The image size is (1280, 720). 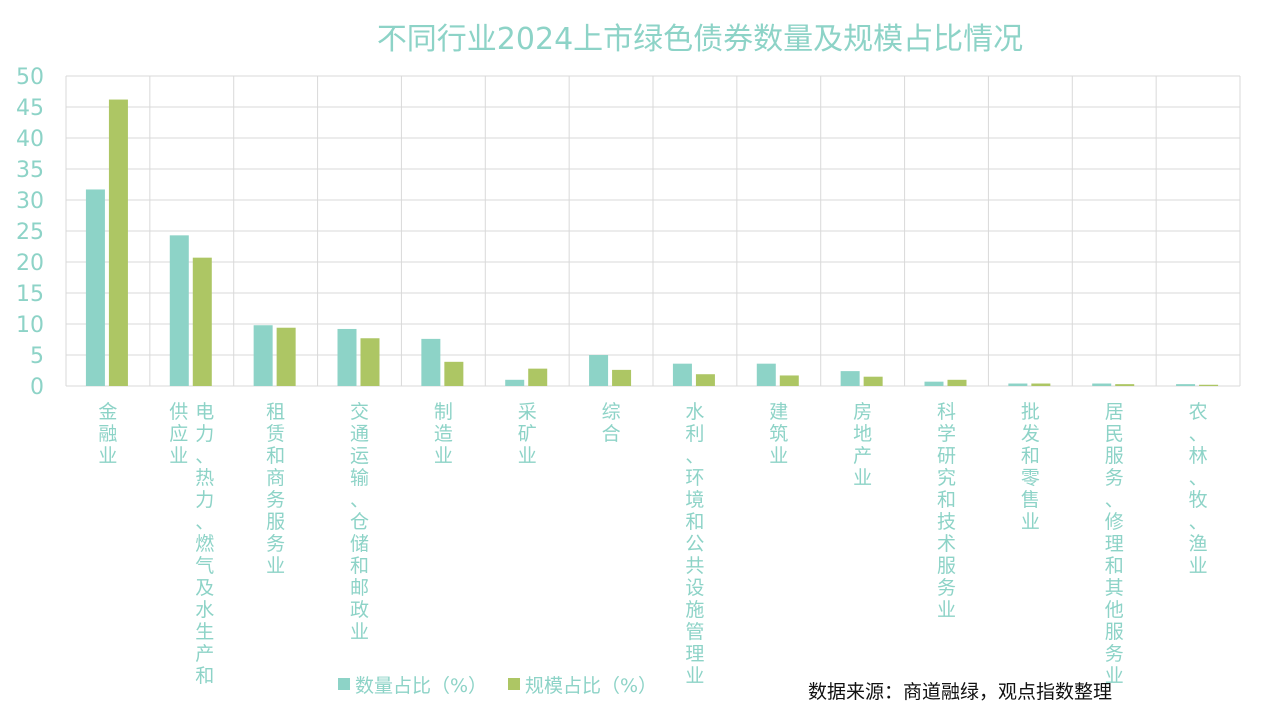 I want to click on x-category-label: 水利、环境和公共设施管理业, so click(x=694, y=544).